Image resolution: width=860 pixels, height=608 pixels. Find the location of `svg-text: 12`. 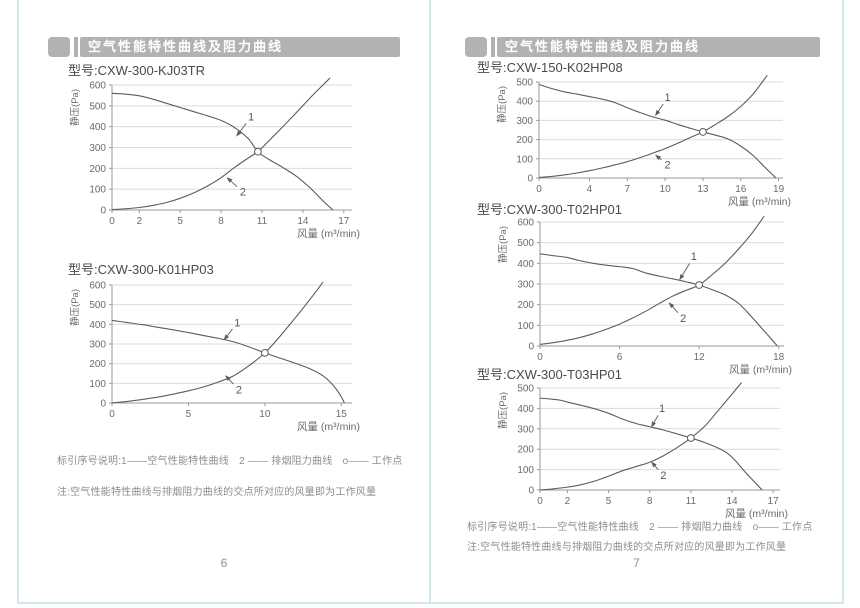

svg-text: 12 is located at coordinates (700, 357).